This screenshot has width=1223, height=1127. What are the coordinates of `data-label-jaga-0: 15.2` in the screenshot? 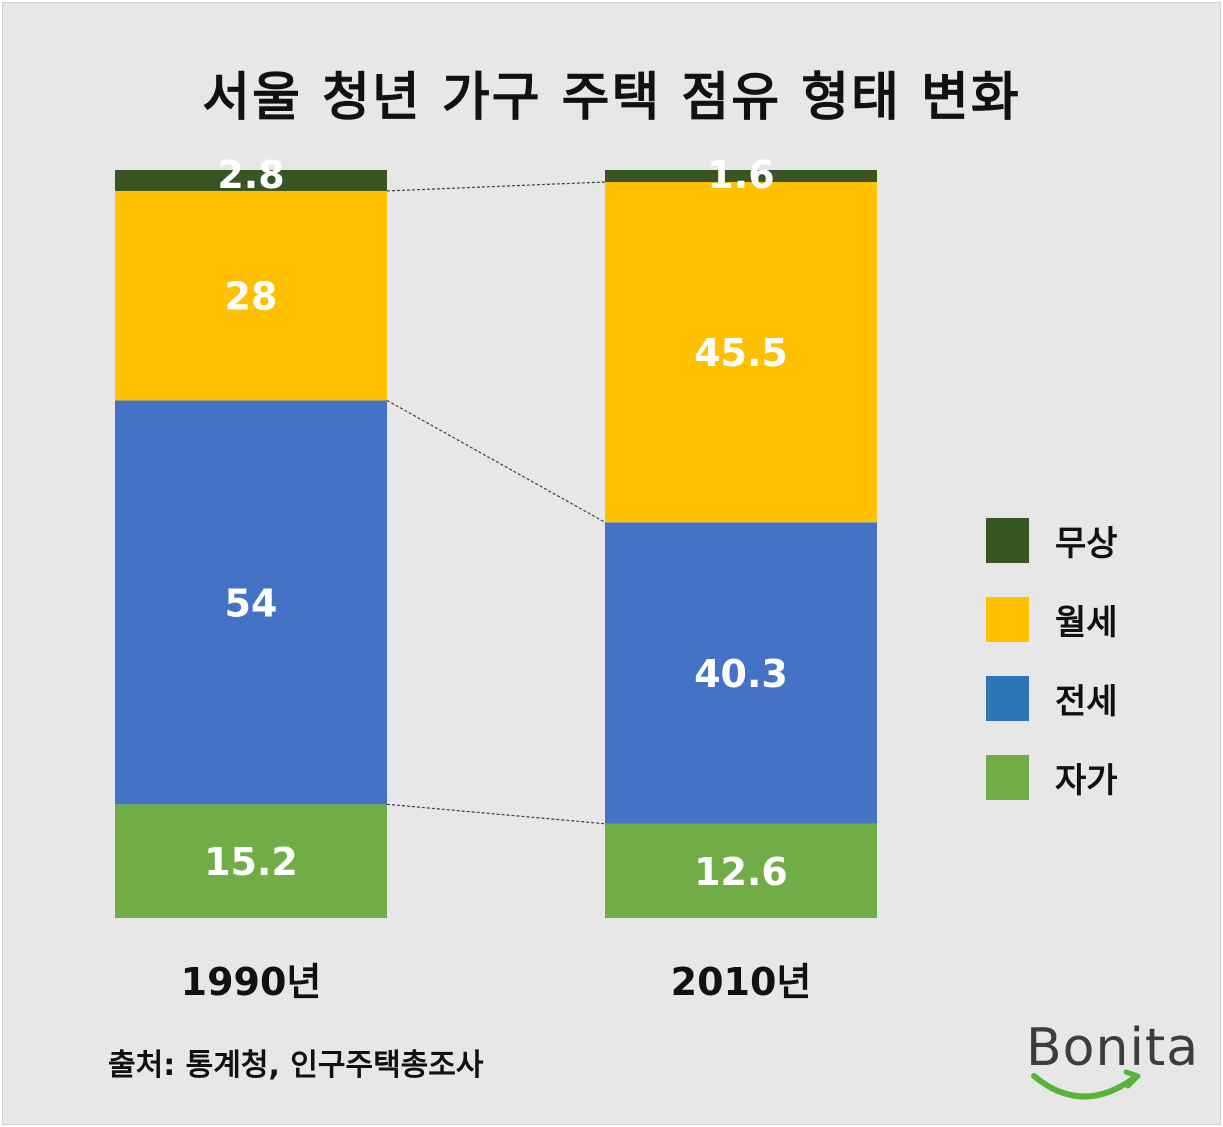 It's located at (251, 862).